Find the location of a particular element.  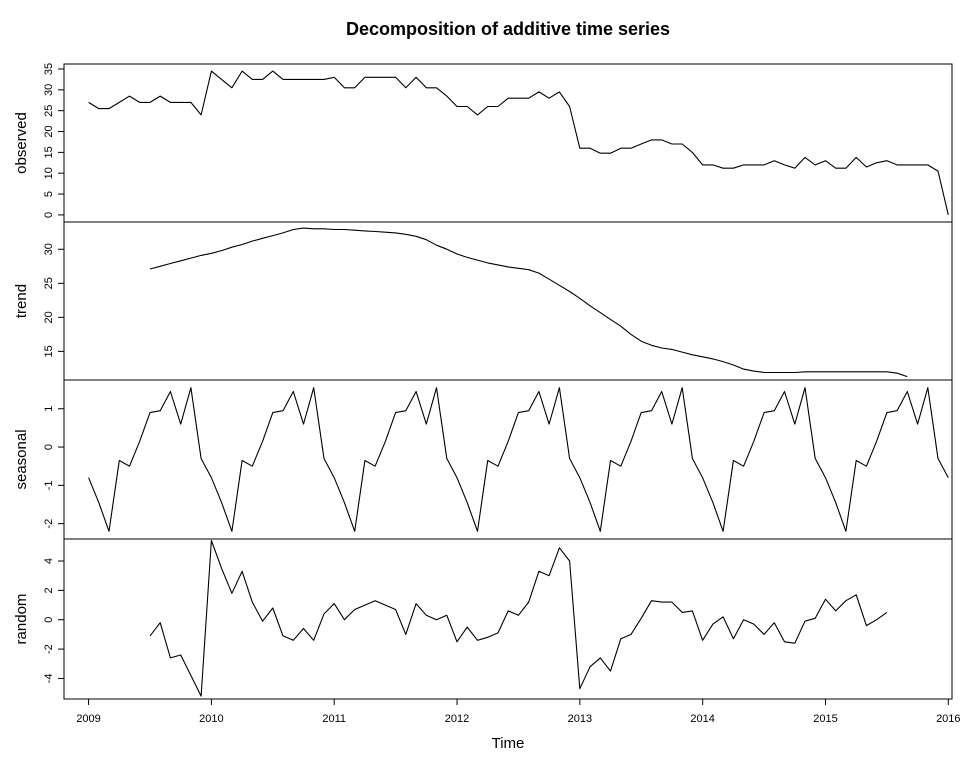

x-tick-label: 2015 is located at coordinates (825, 719).